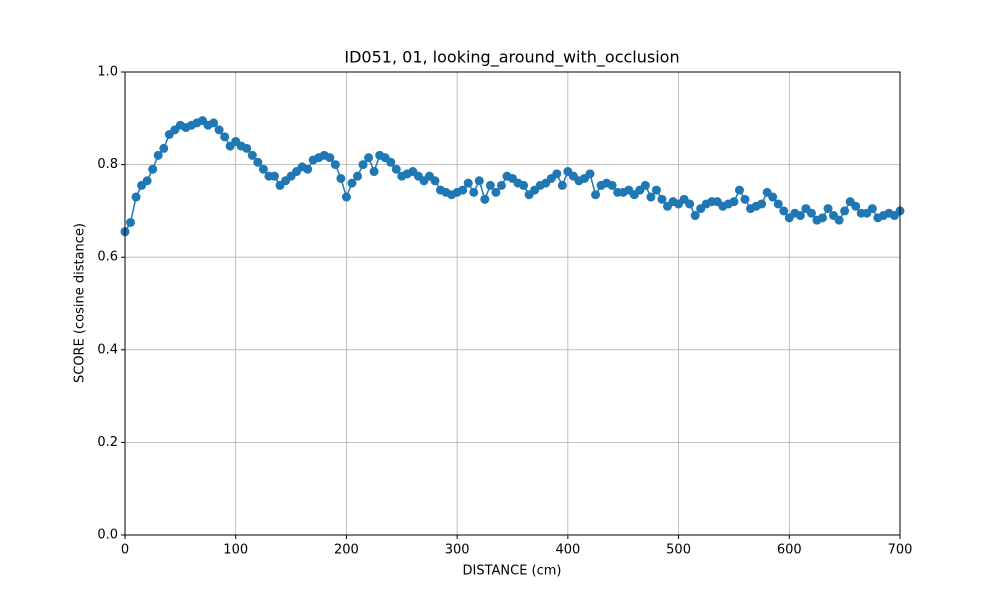 Image resolution: width=1000 pixels, height=604 pixels. What do you see at coordinates (457, 550) in the screenshot?
I see `x-tick-label: 300` at bounding box center [457, 550].